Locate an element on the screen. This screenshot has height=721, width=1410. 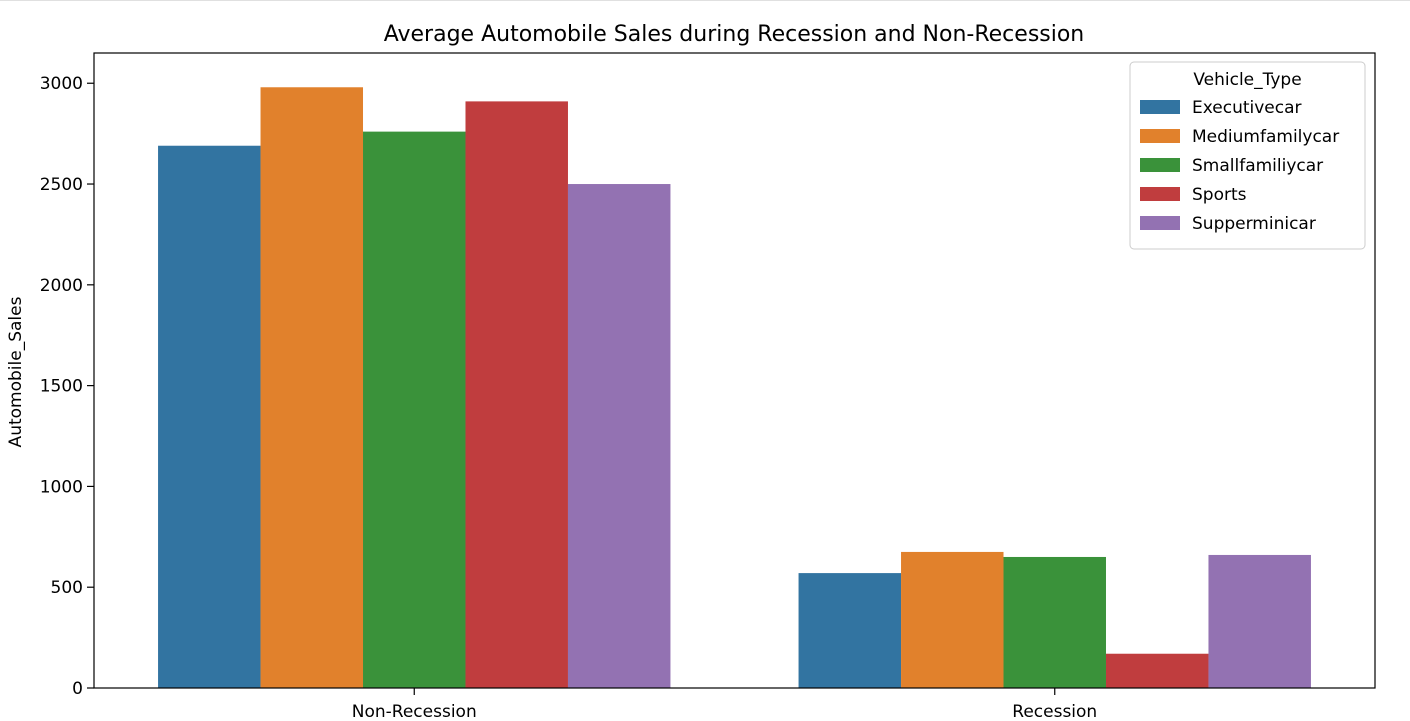
y-tick-label: 2000 is located at coordinates (61, 286).